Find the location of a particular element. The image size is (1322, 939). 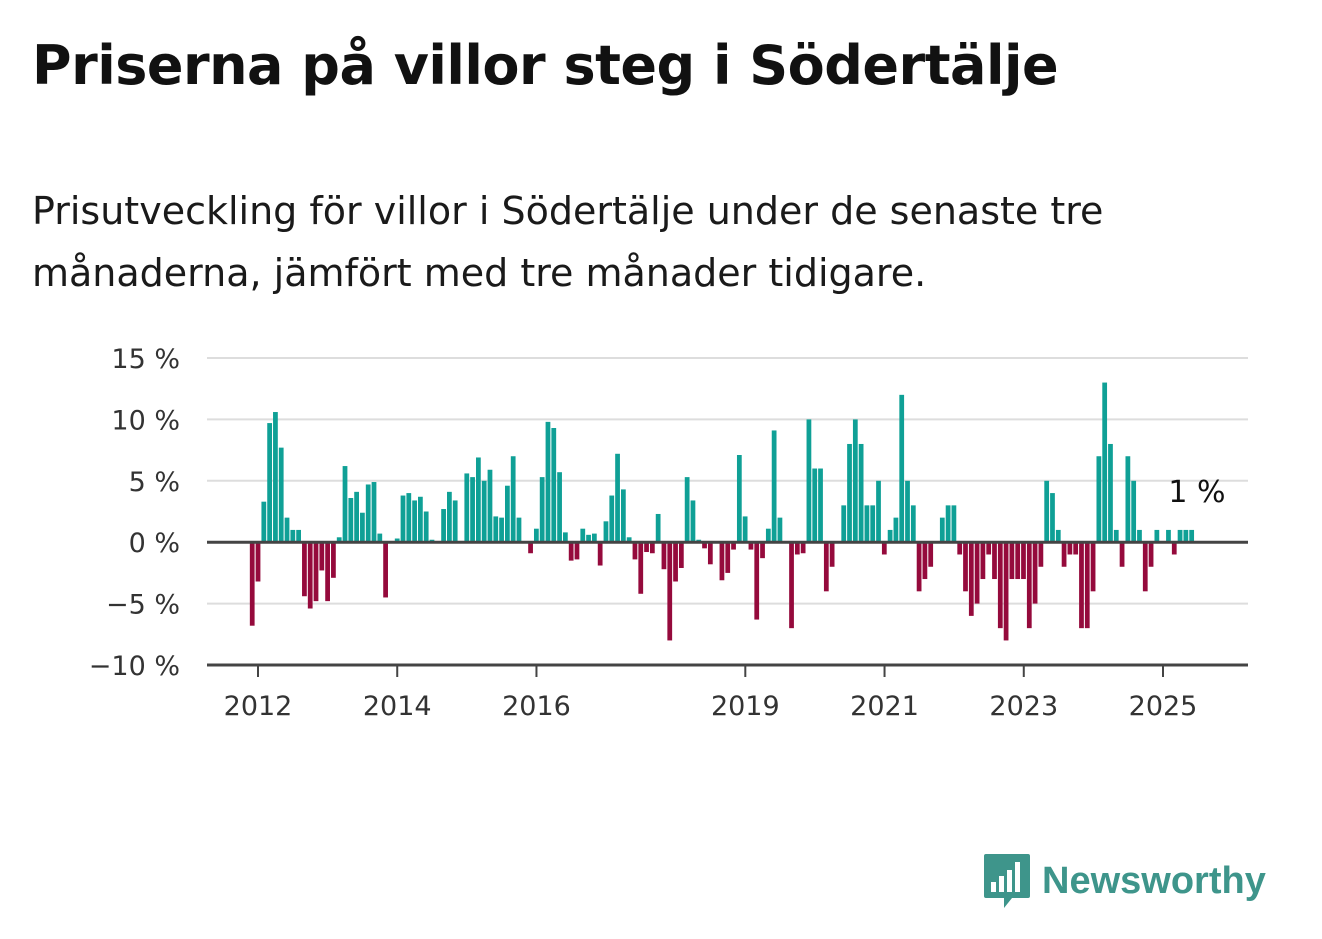

chart-title: Priserna på villor steg i Södertälje is located at coordinates (545, 65).